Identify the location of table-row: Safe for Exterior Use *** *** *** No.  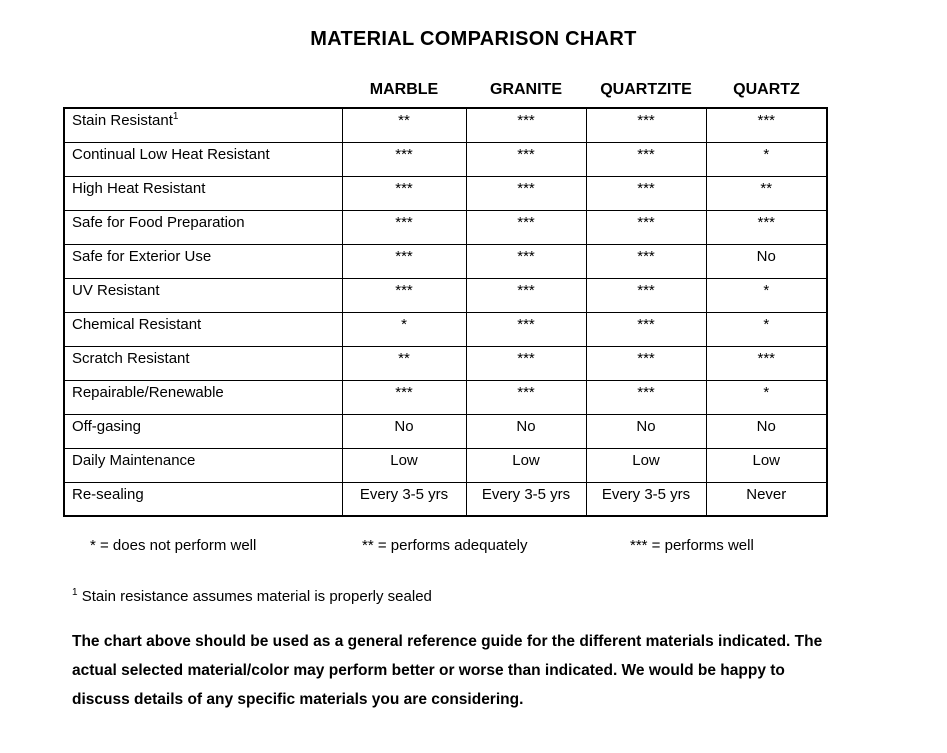
(445, 261).